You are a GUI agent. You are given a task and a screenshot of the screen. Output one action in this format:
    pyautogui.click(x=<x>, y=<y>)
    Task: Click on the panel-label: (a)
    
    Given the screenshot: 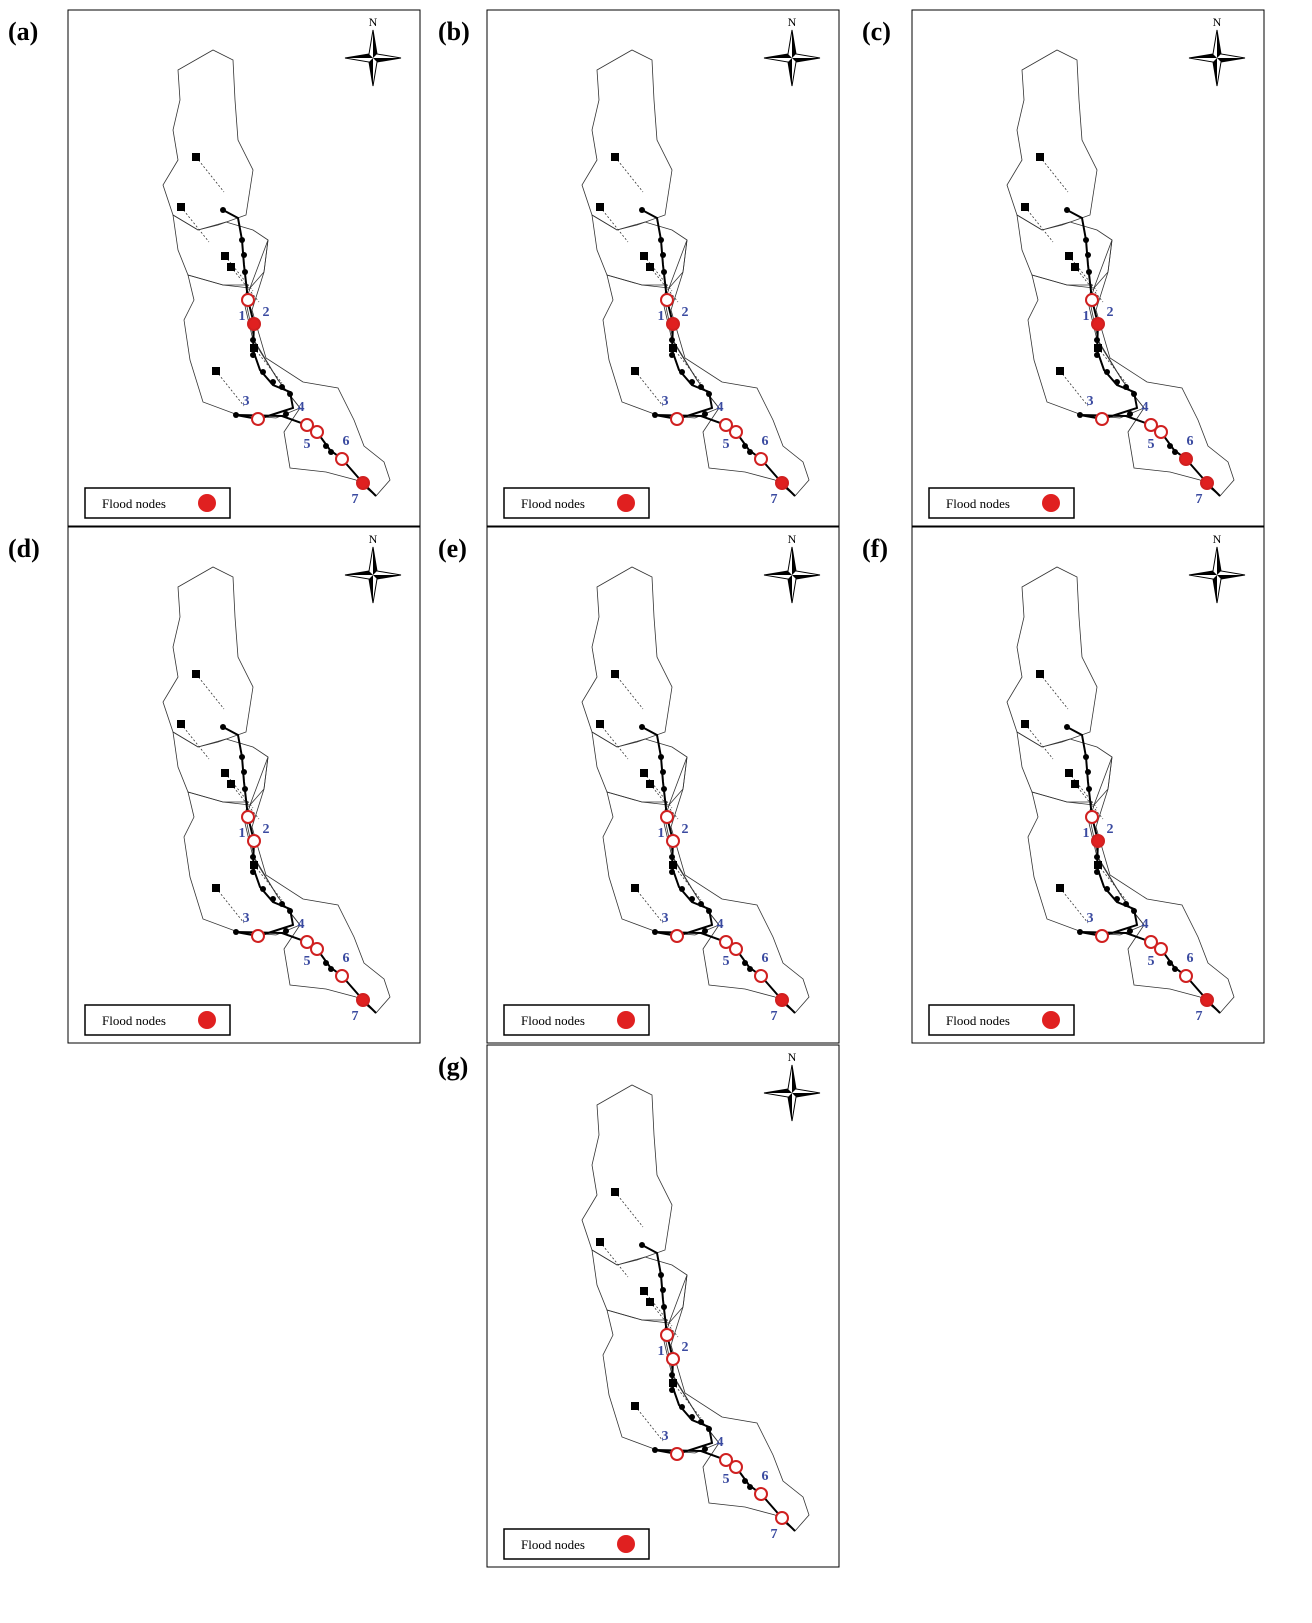 What is the action you would take?
    pyautogui.click(x=23, y=31)
    